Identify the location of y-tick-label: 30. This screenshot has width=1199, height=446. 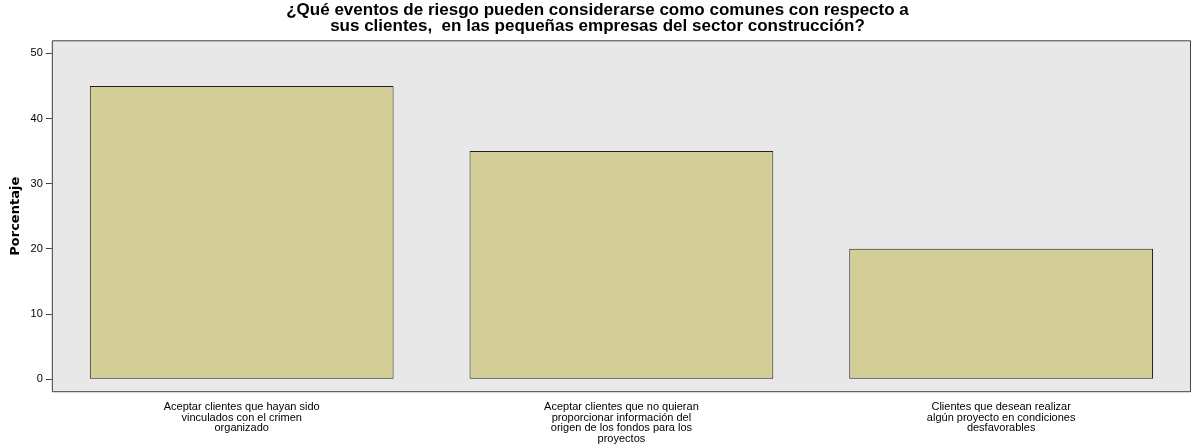
(36, 182).